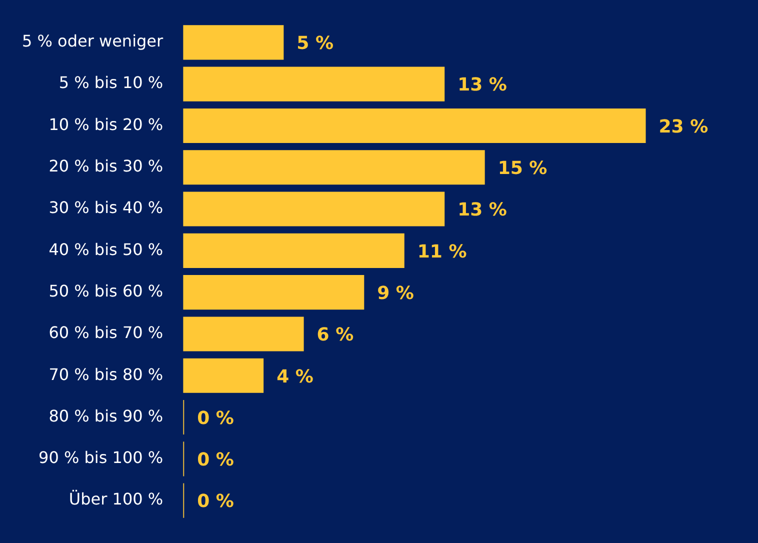  I want to click on y-tick-label: 40 % bis 50 %, so click(106, 249).